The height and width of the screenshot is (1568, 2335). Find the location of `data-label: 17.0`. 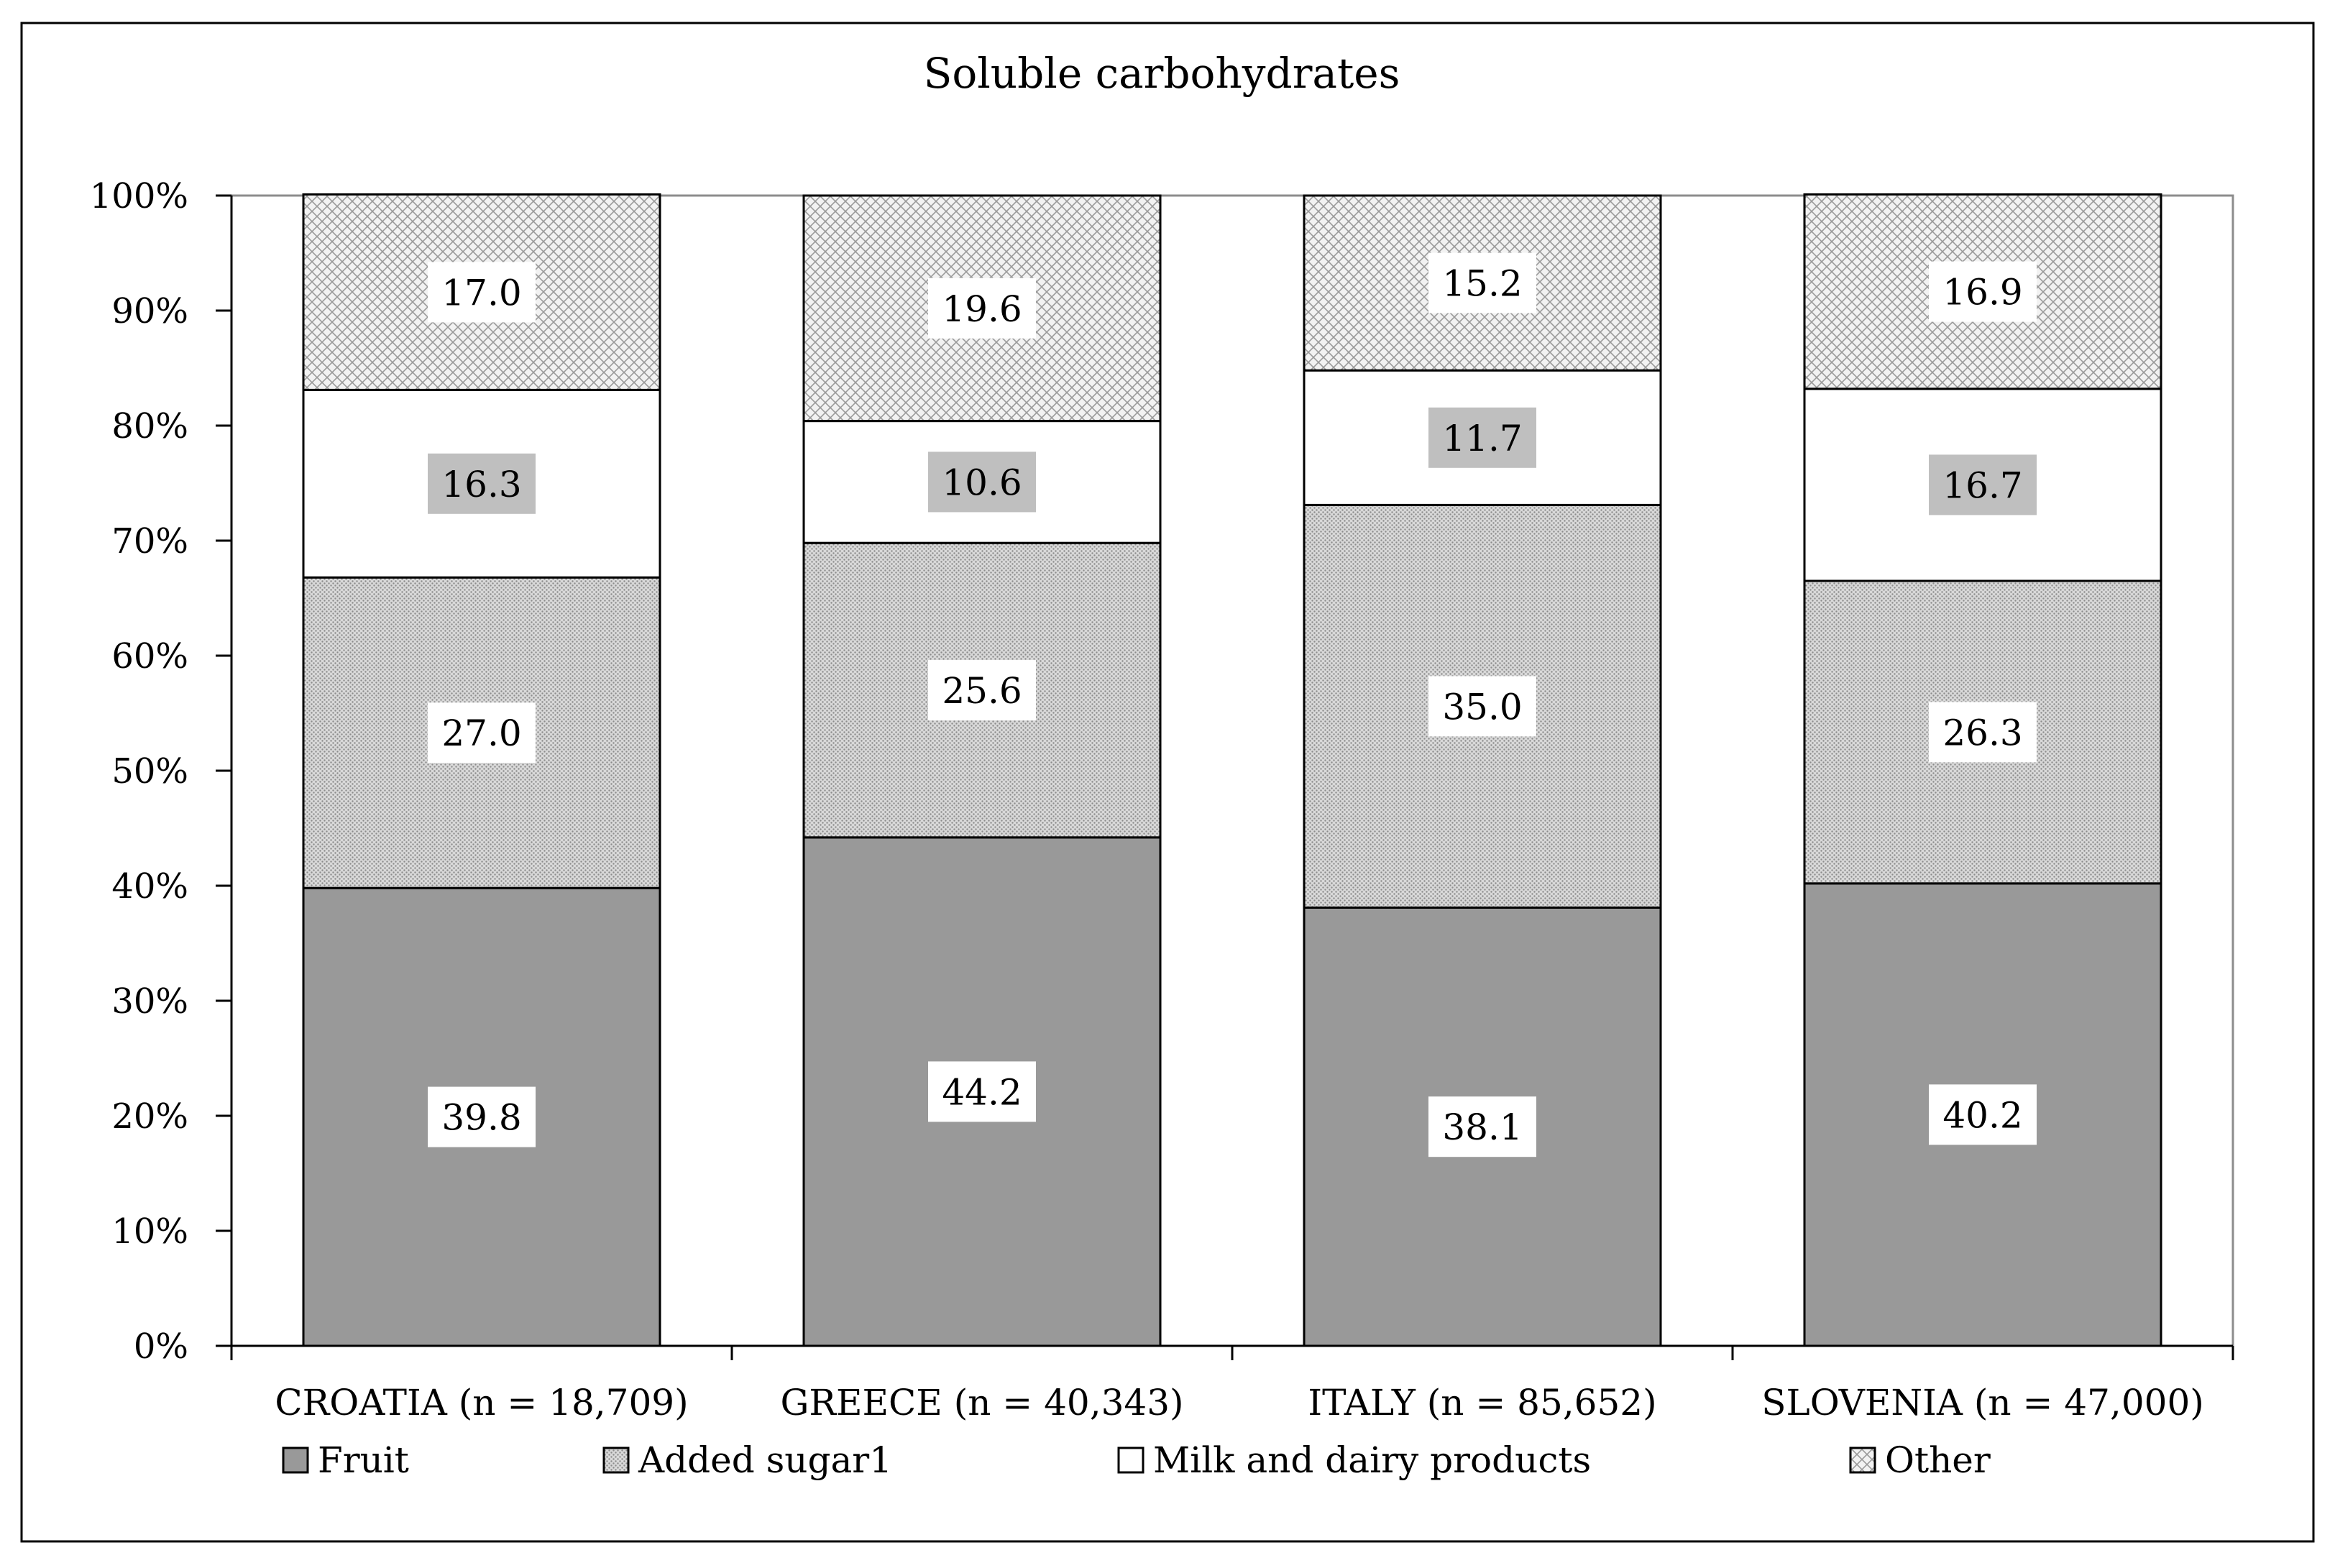

data-label: 17.0 is located at coordinates (481, 292).